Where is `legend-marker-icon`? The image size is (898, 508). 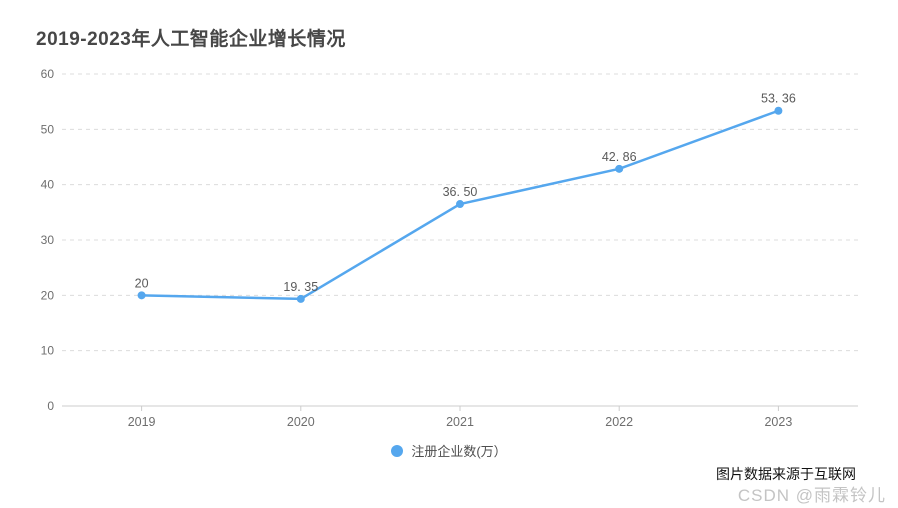
legend-marker-icon is located at coordinates (397, 450).